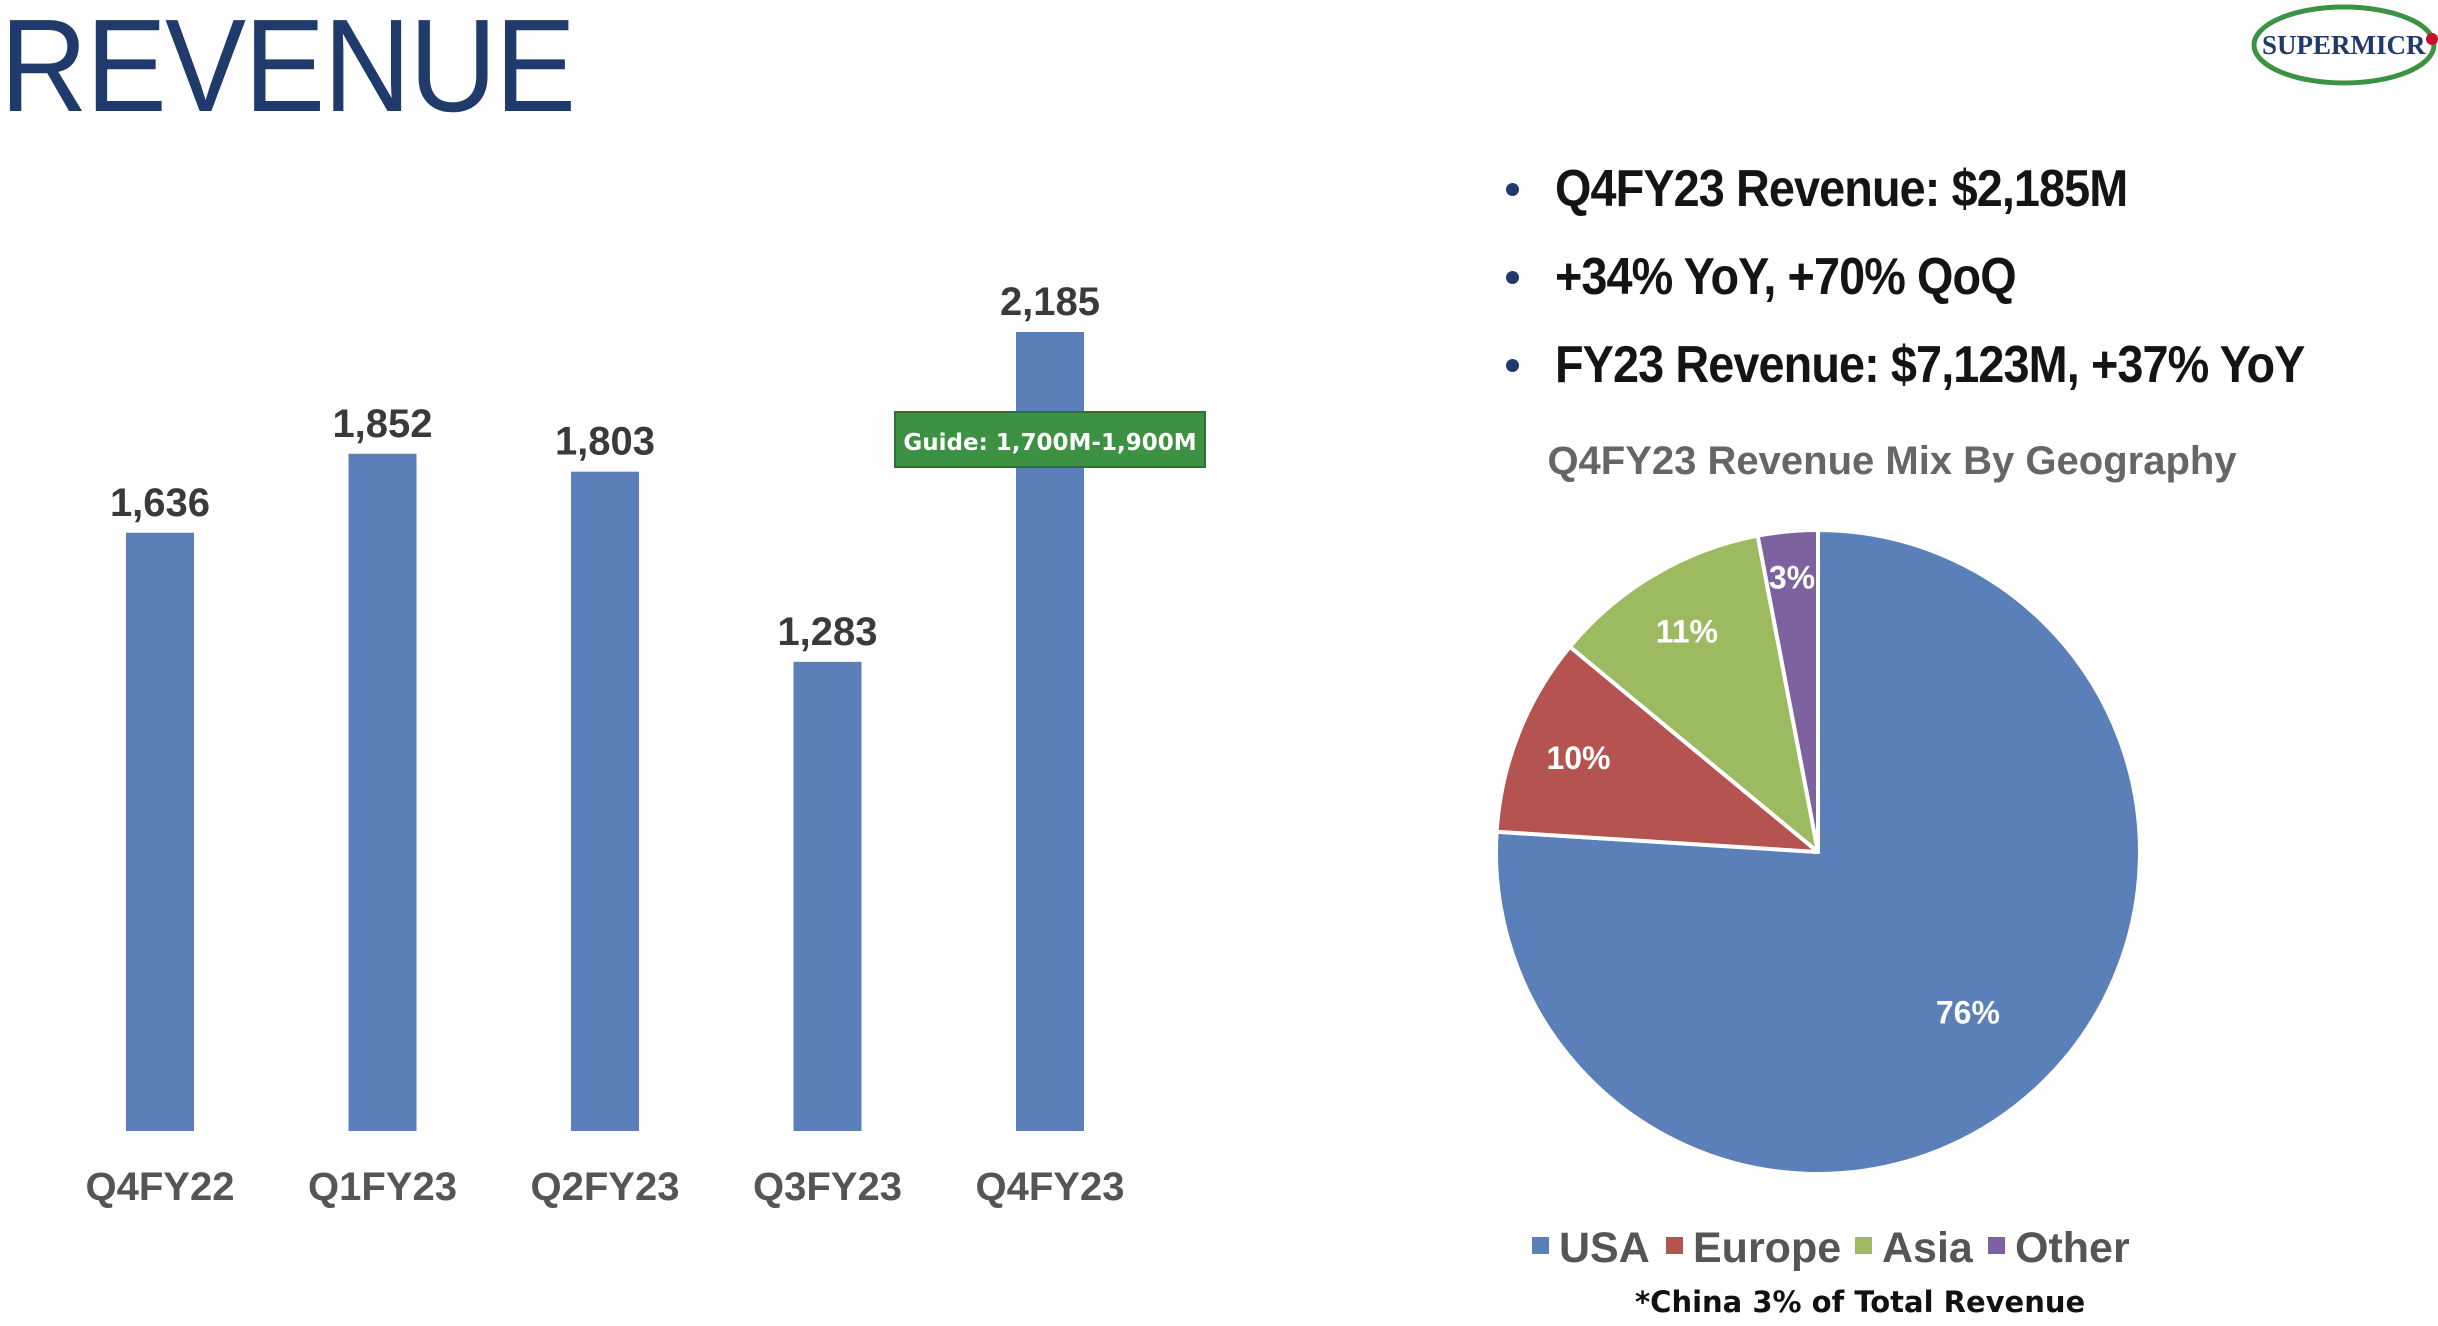 This screenshot has height=1326, width=2438. What do you see at coordinates (1841, 189) in the screenshot?
I see `bullet-text: Q4FY23 Revenue: $2,185M` at bounding box center [1841, 189].